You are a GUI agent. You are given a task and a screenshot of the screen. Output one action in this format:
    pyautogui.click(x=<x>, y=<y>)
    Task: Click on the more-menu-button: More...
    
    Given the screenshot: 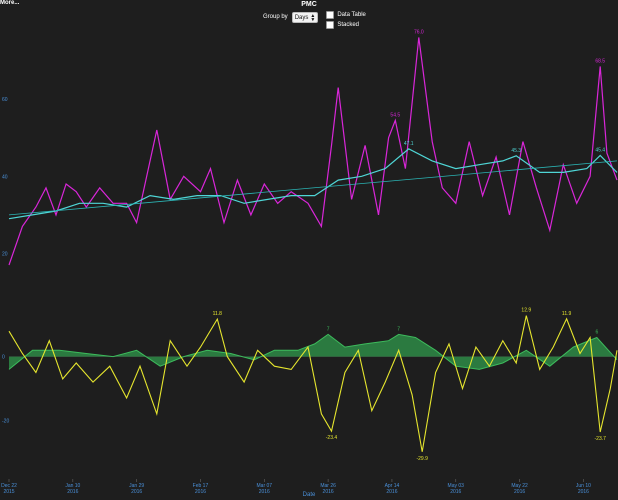 What is the action you would take?
    pyautogui.click(x=10, y=3)
    